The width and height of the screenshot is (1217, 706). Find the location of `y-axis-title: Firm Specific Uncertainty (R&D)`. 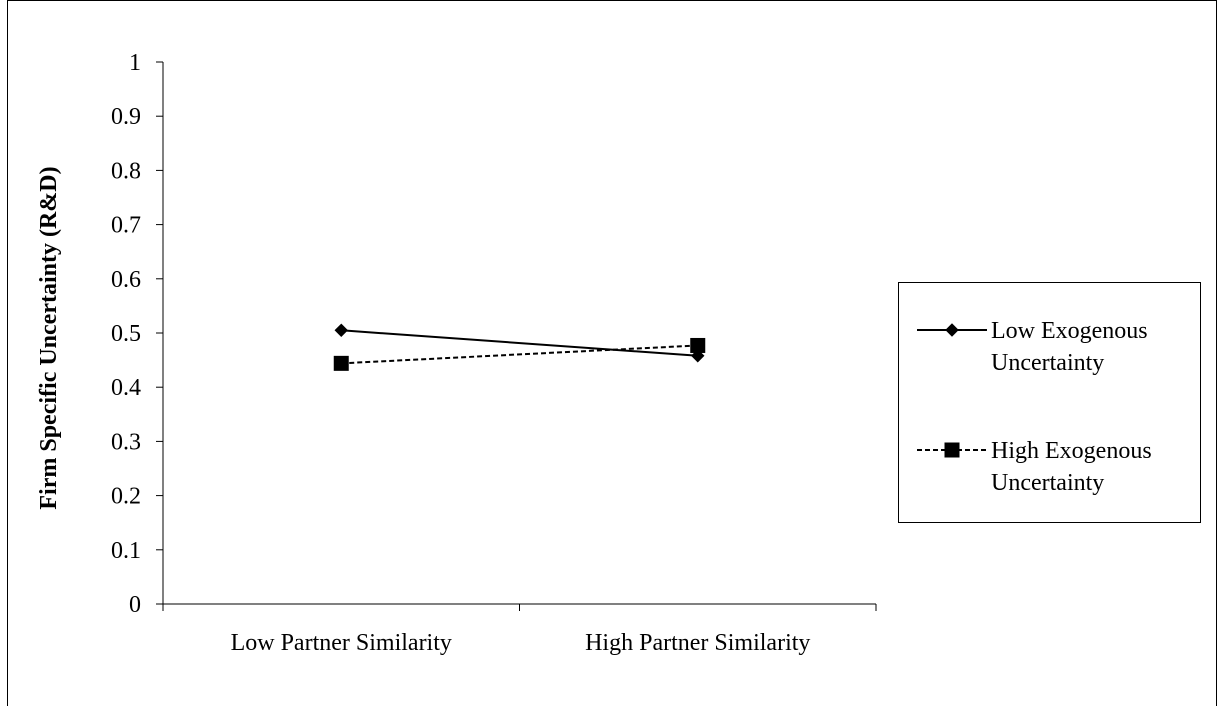

y-axis-title: Firm Specific Uncertainty (R&D) is located at coordinates (49, 337).